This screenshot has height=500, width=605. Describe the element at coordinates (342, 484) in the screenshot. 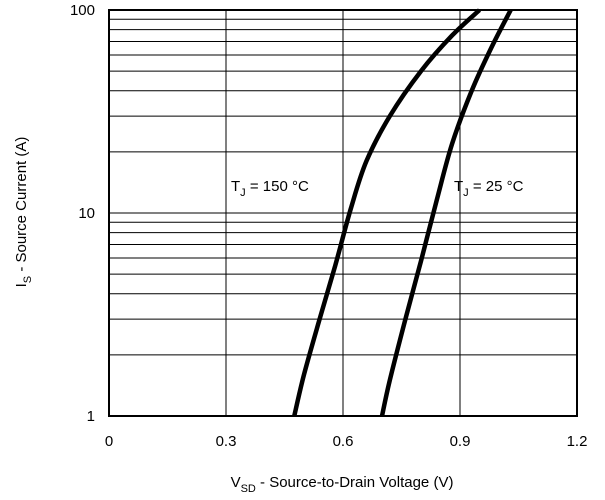

I see `x-axis-label: VSD - Source-to-Drain Voltage (V)` at that location.